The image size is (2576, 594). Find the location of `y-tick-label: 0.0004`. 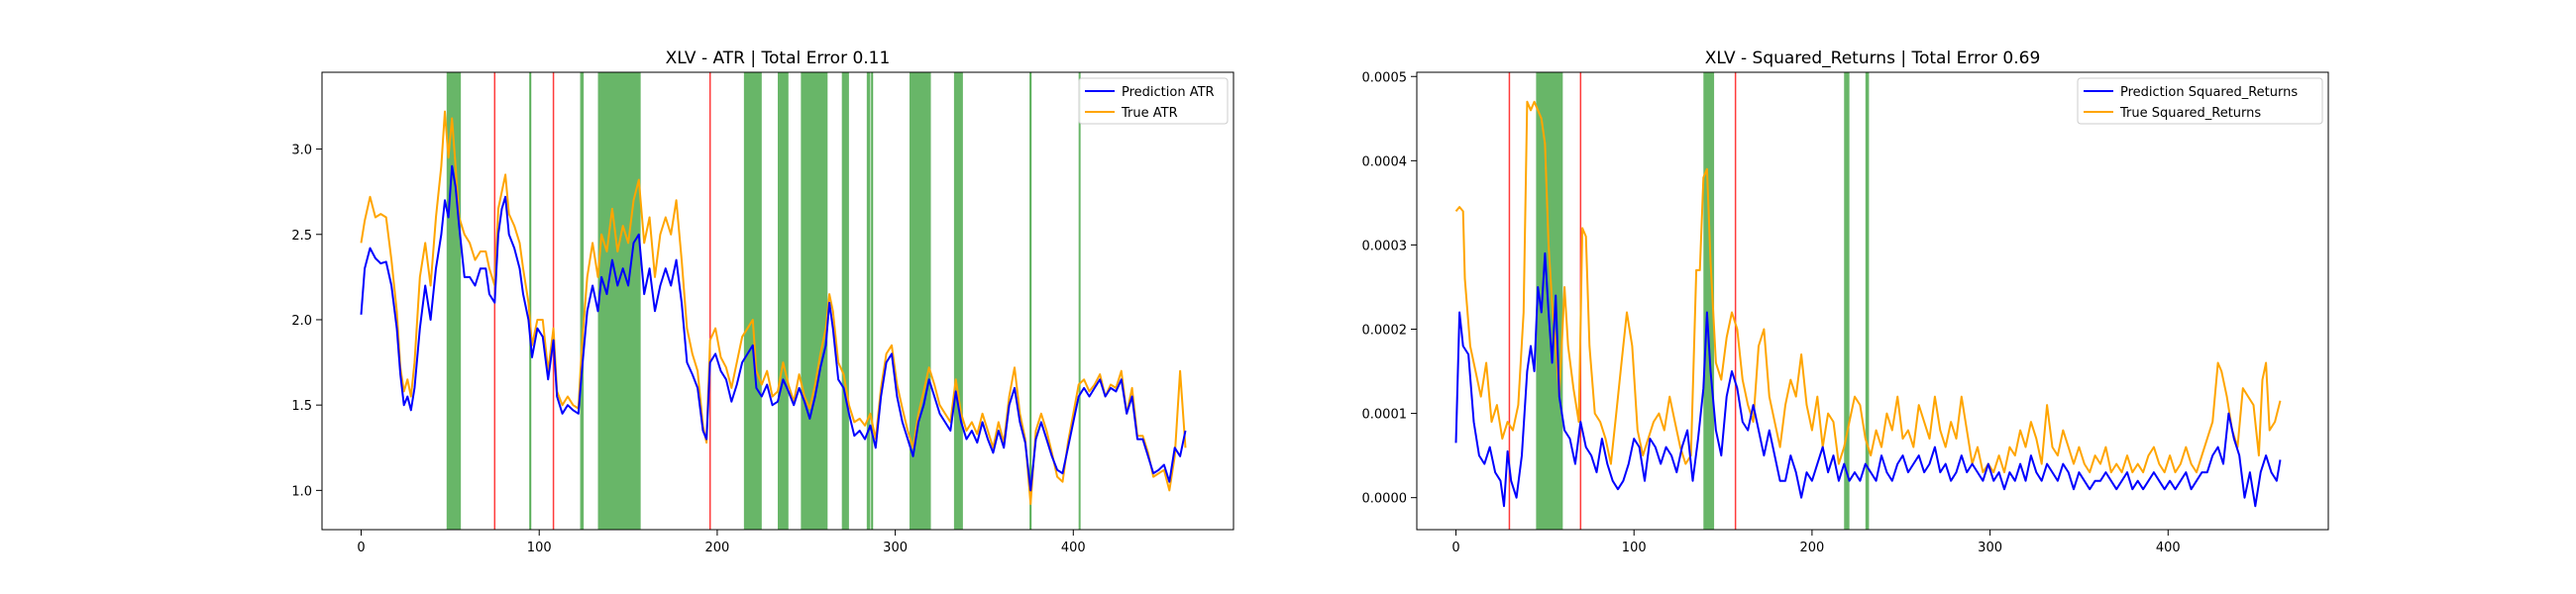

y-tick-label: 0.0004 is located at coordinates (1385, 161).